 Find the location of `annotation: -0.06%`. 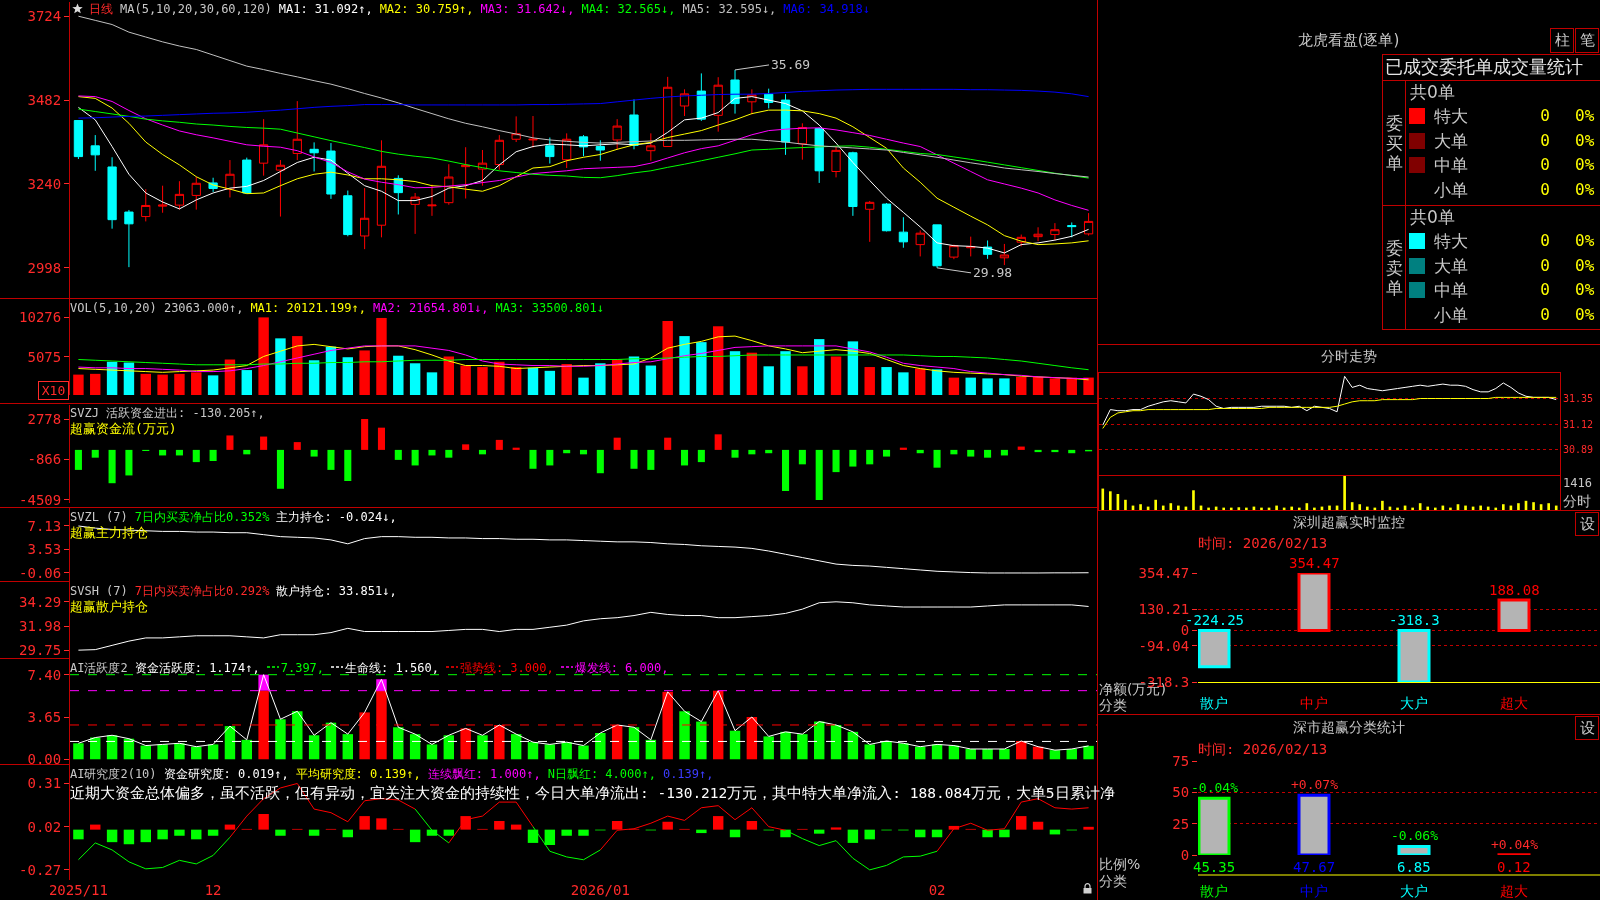

annotation: -0.06% is located at coordinates (1415, 835).